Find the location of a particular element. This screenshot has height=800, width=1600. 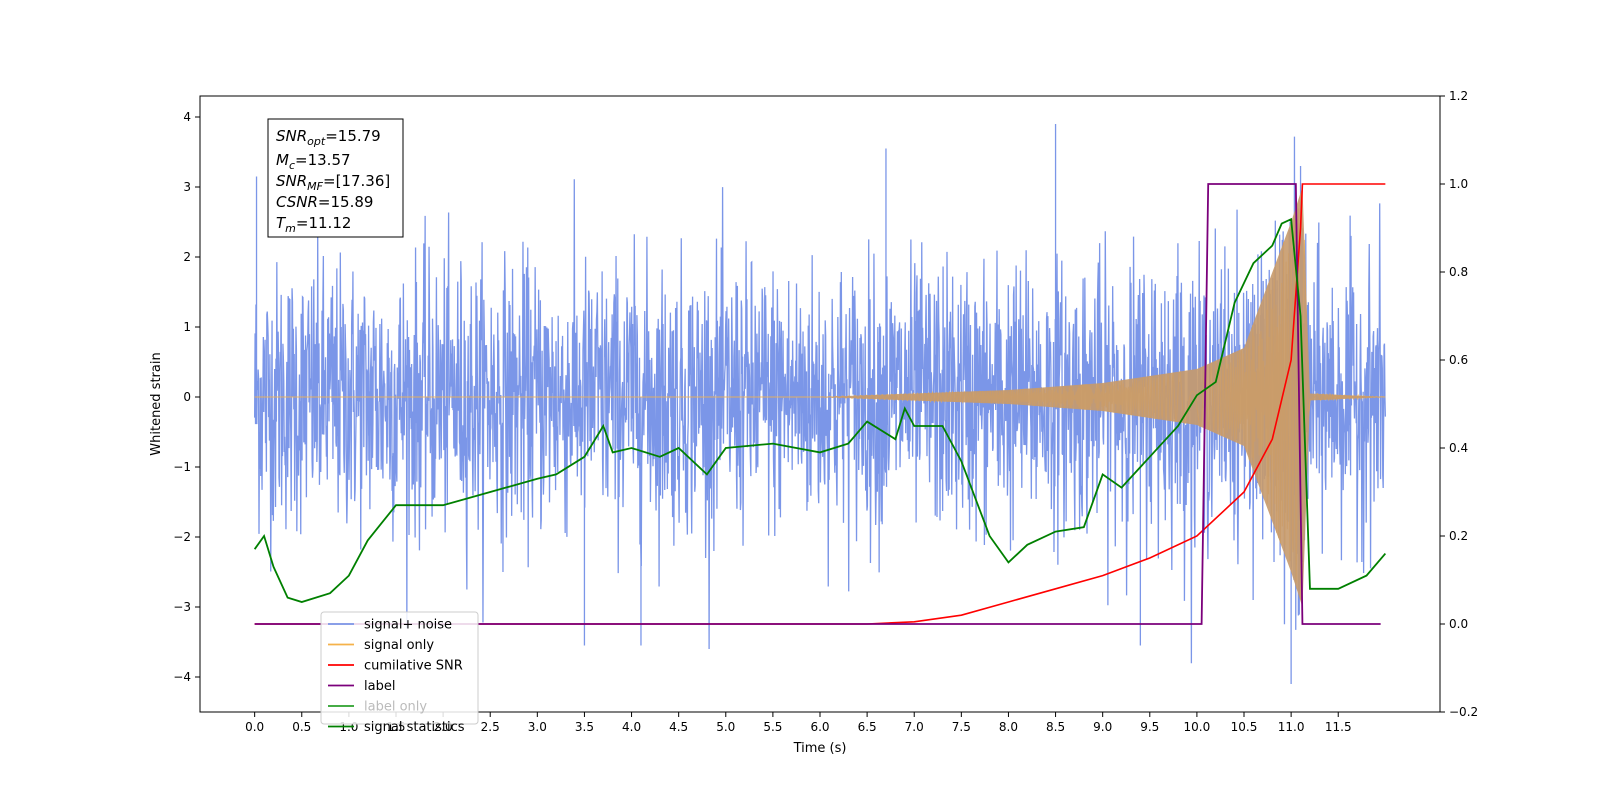

legend-label: signal only is located at coordinates (399, 645).